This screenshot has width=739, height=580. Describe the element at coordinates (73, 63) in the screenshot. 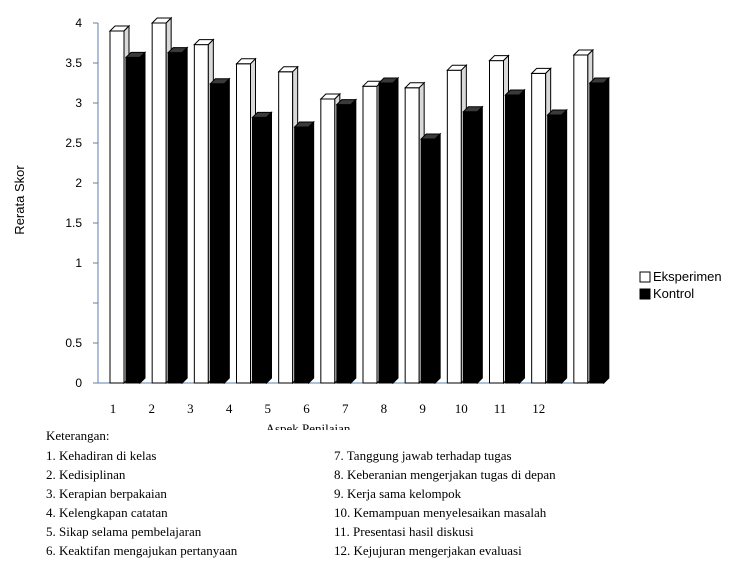

I see `y-tick-label: 3.5` at that location.